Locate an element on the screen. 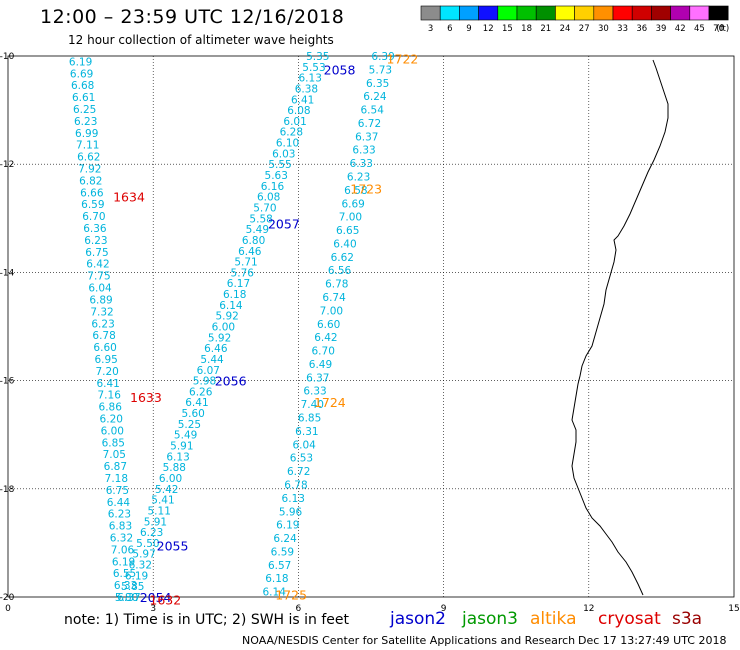 The width and height of the screenshot is (740, 650). wave-height-value: 6.83 is located at coordinates (120, 527).